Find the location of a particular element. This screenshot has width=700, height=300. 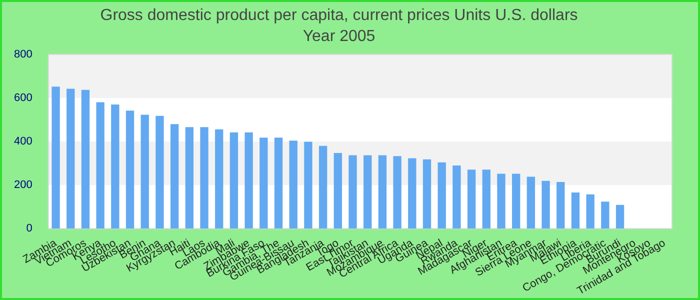

y-tick-label: 400 is located at coordinates (23, 142).